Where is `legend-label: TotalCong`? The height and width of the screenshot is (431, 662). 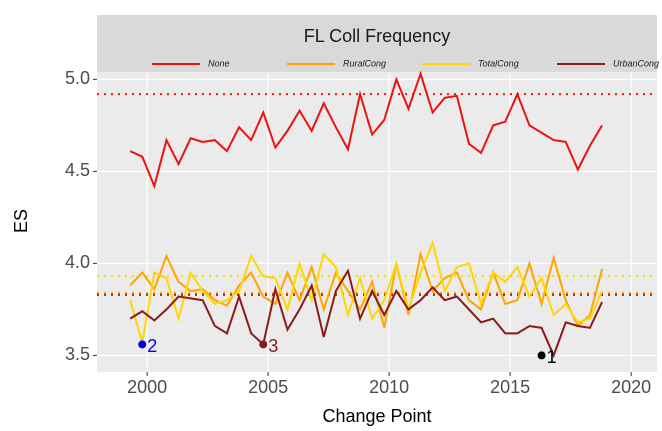 legend-label: TotalCong is located at coordinates (498, 63).